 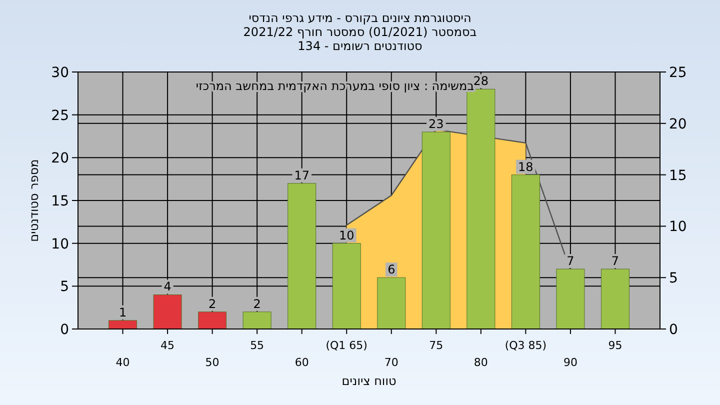 I want to click on data-label: 10, so click(x=346, y=235).